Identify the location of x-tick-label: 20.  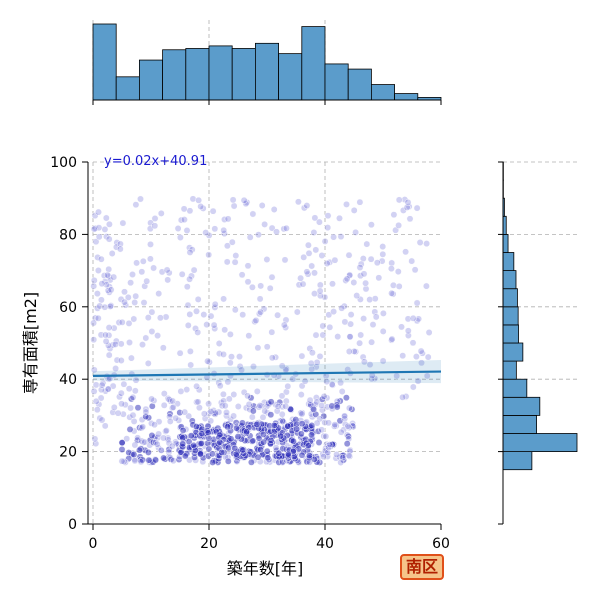
(209, 544).